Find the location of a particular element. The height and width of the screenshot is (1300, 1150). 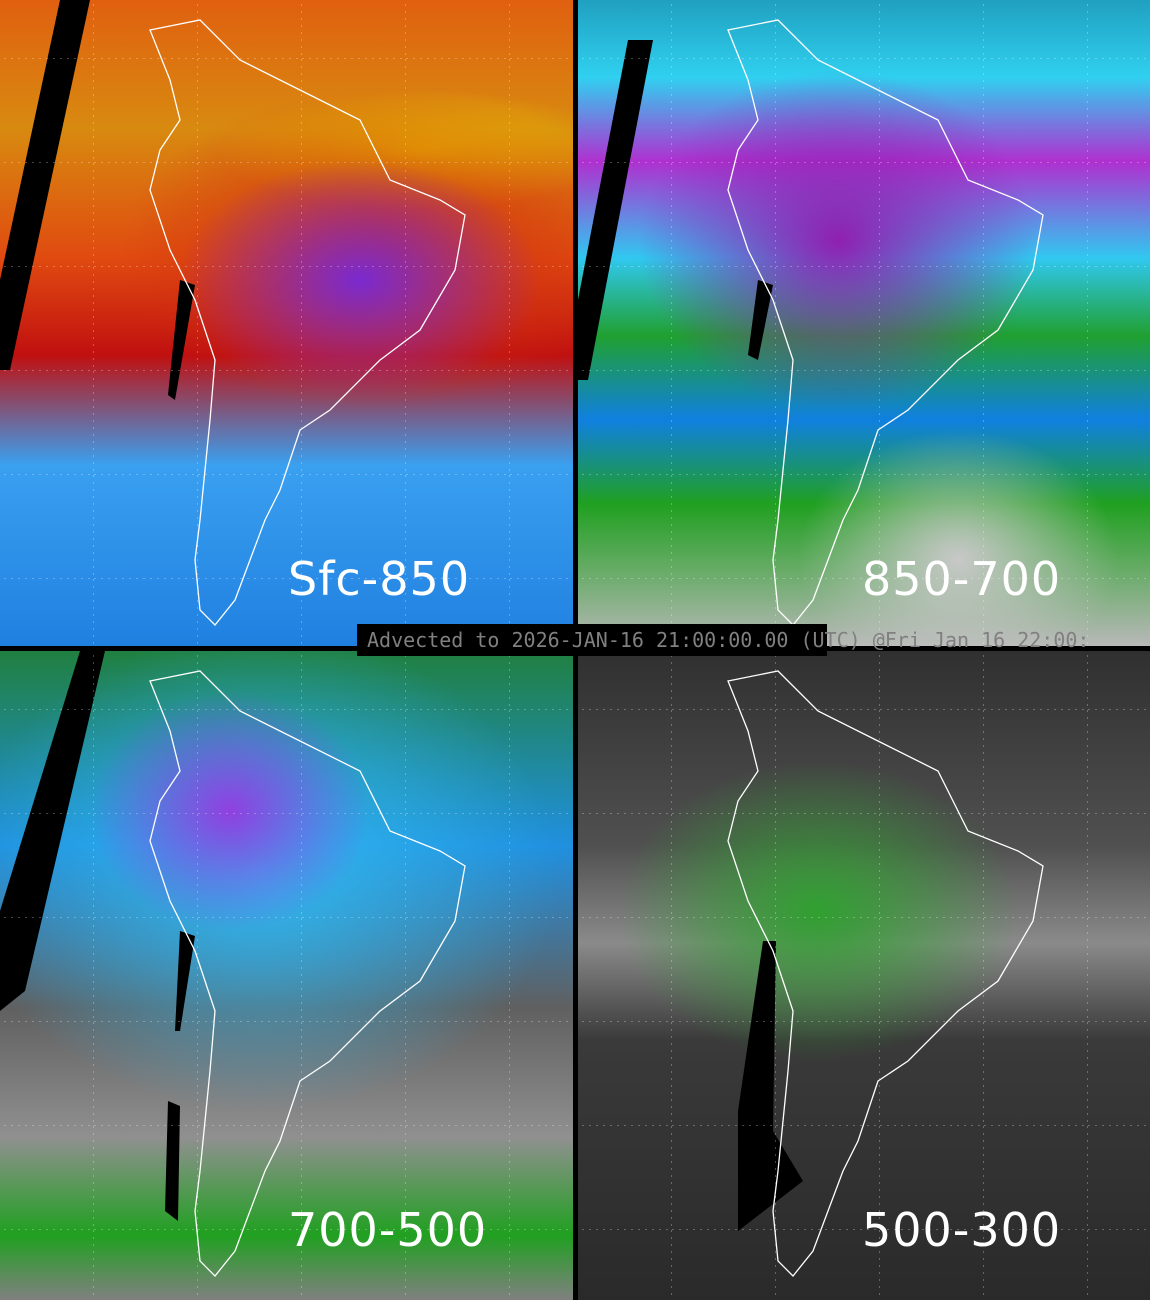

layer-label: 700-500 is located at coordinates (388, 1230).